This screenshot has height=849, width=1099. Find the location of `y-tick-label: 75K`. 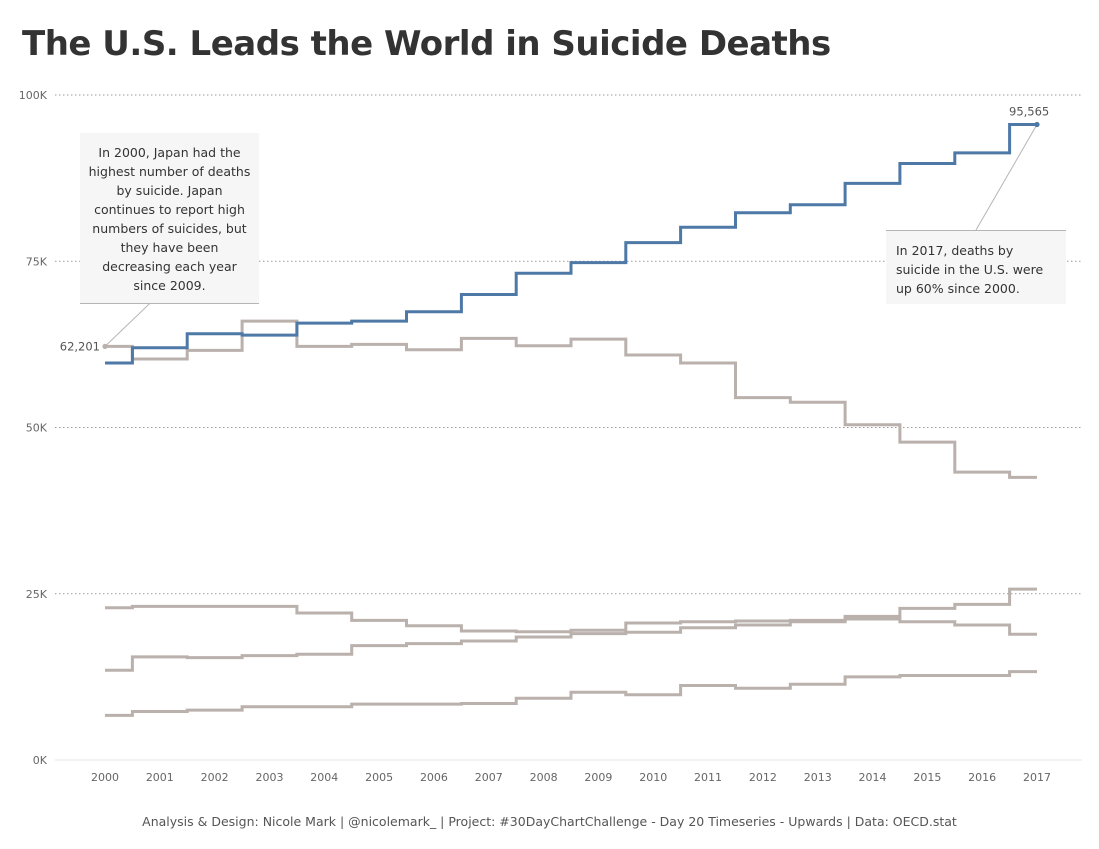

y-tick-label: 75K is located at coordinates (37, 261).